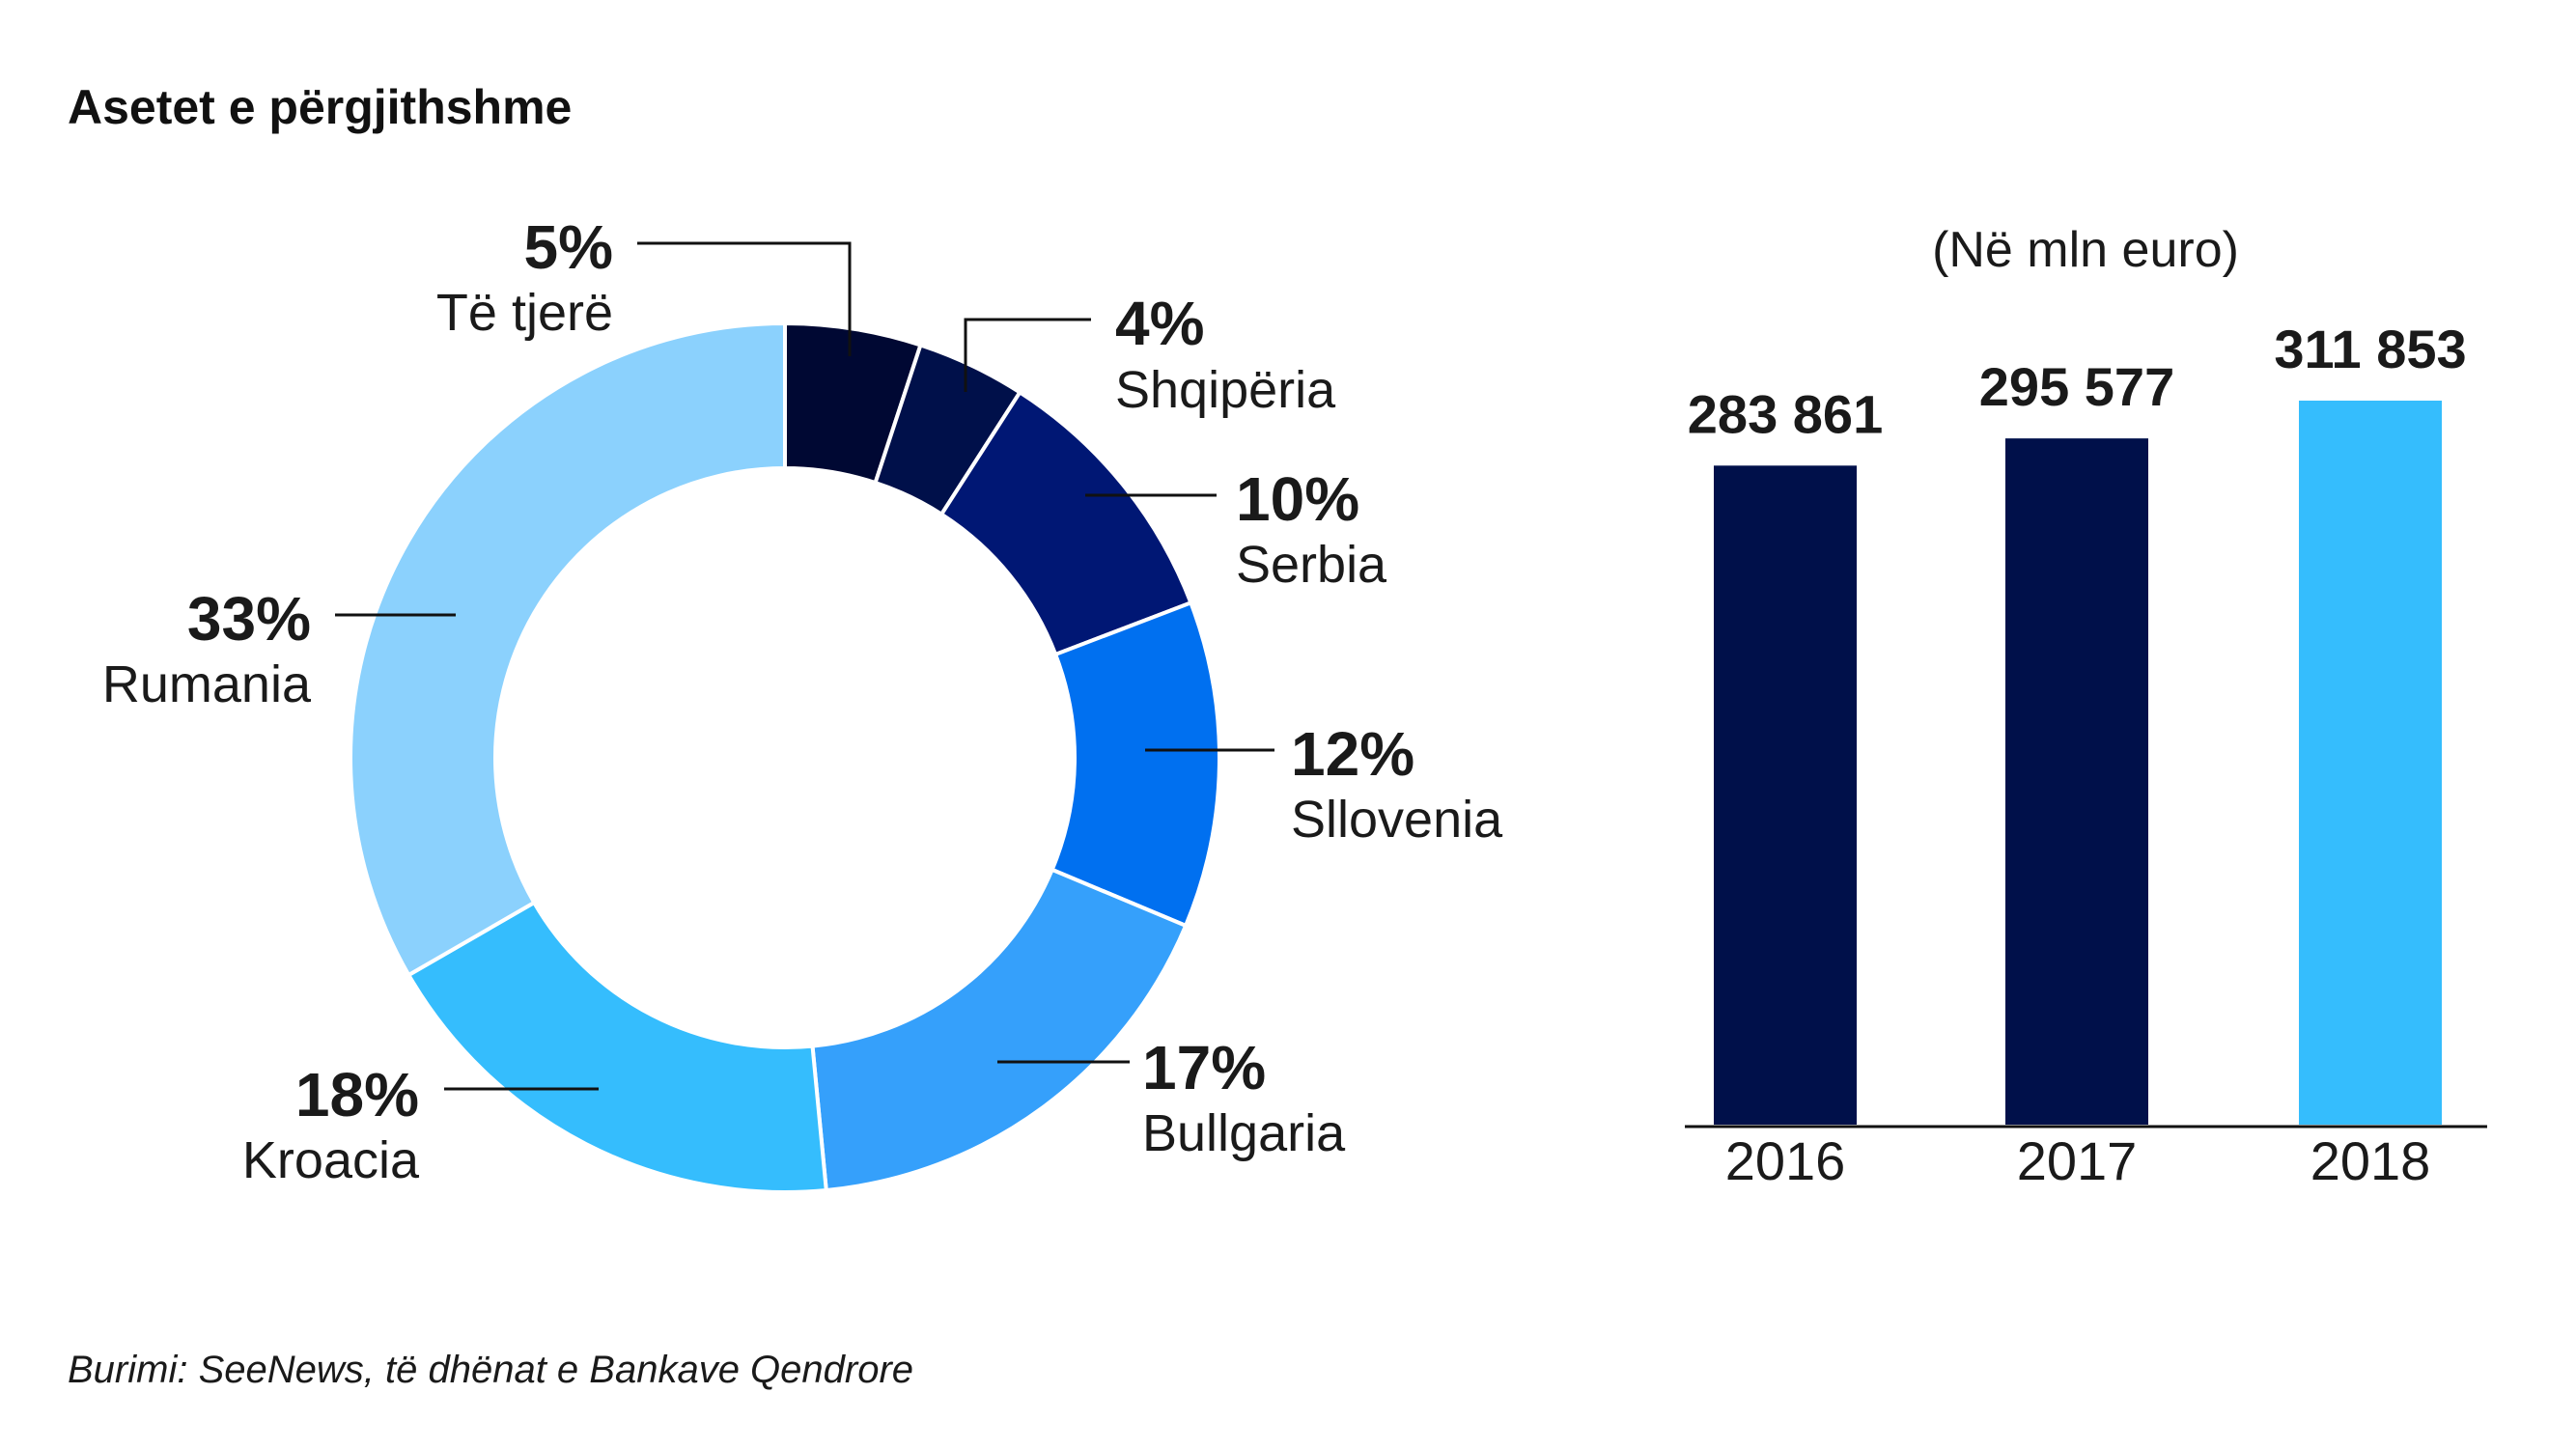 This screenshot has width=2576, height=1449. Describe the element at coordinates (1353, 754) in the screenshot. I see `slice-percent-4: 12%` at that location.